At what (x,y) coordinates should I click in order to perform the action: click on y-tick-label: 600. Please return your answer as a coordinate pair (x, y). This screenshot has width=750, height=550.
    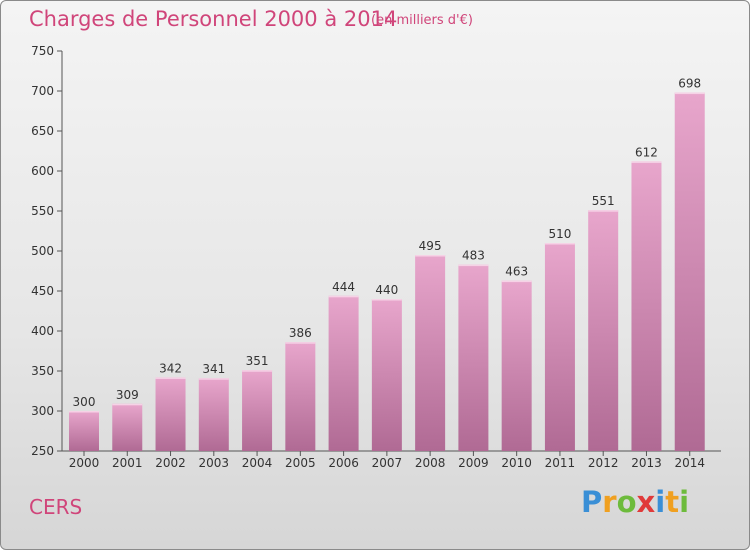
    Looking at the image, I should click on (42, 171).